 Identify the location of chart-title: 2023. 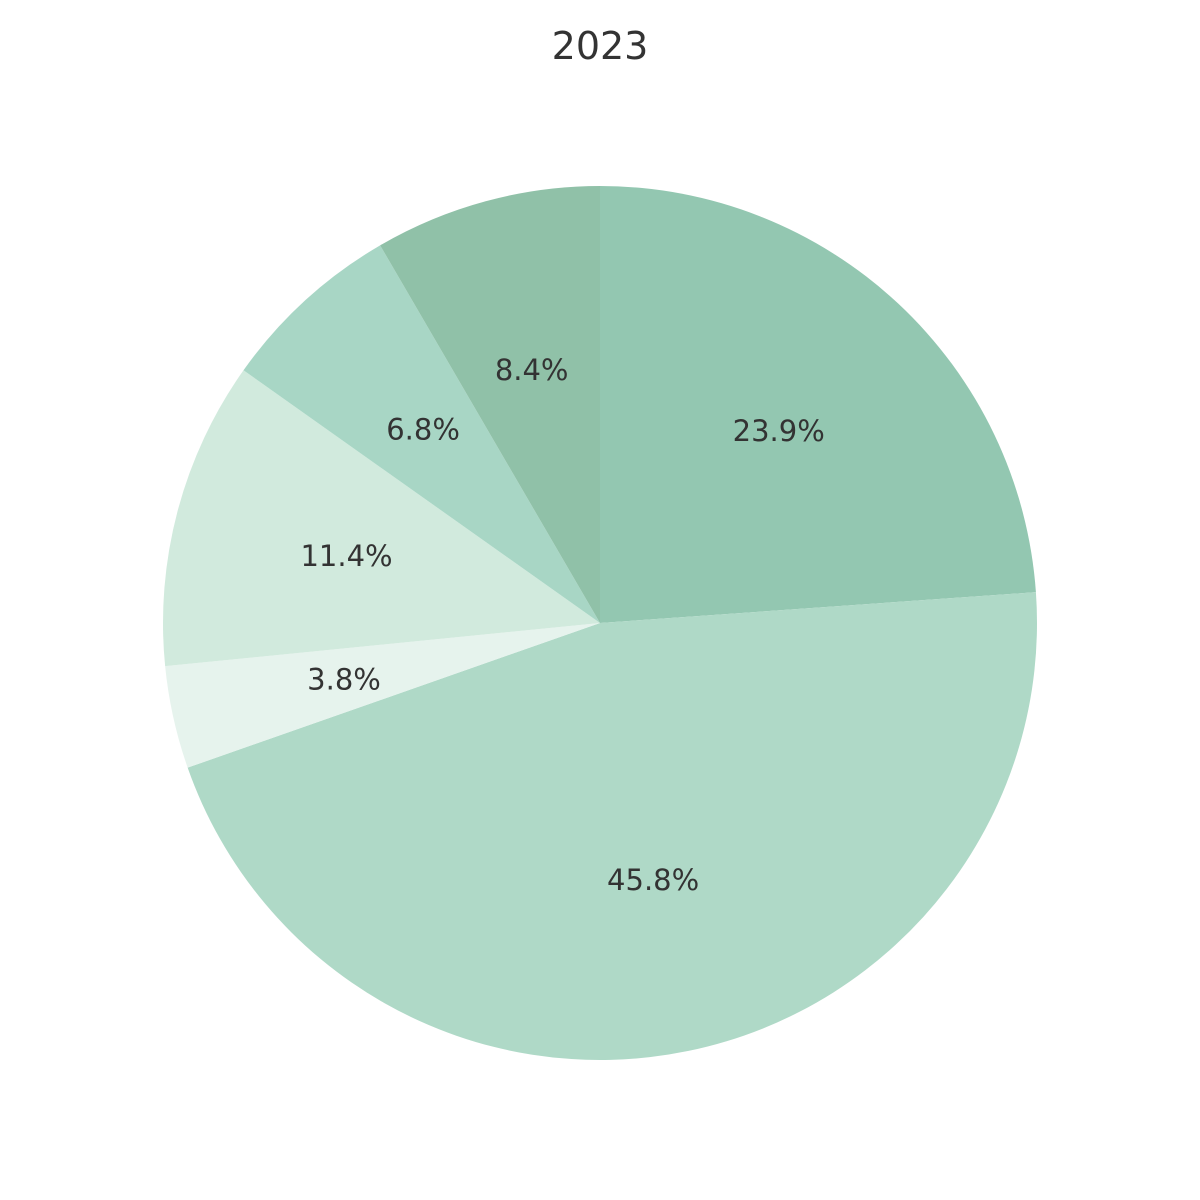
(600, 46).